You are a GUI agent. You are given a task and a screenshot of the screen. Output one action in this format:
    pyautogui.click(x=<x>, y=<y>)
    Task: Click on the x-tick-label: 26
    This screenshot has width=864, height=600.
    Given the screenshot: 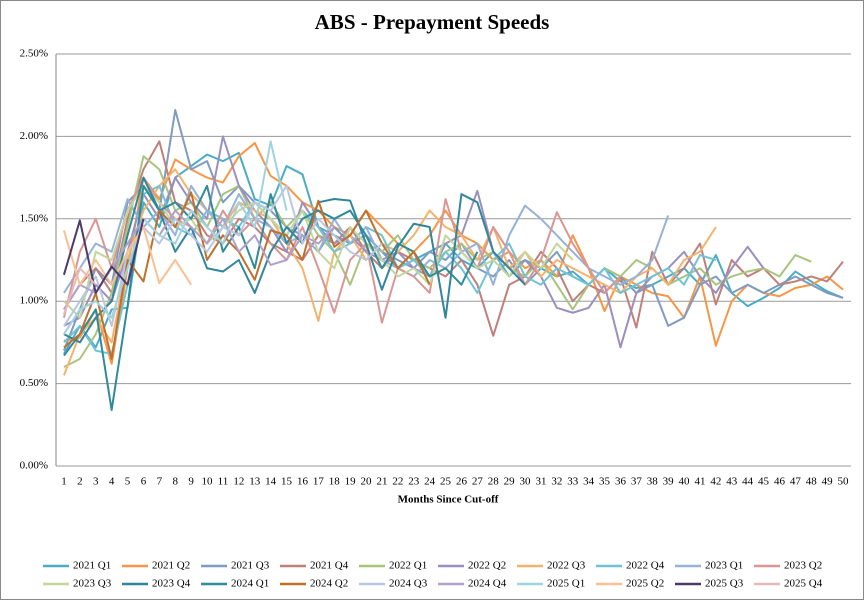 What is the action you would take?
    pyautogui.click(x=462, y=482)
    